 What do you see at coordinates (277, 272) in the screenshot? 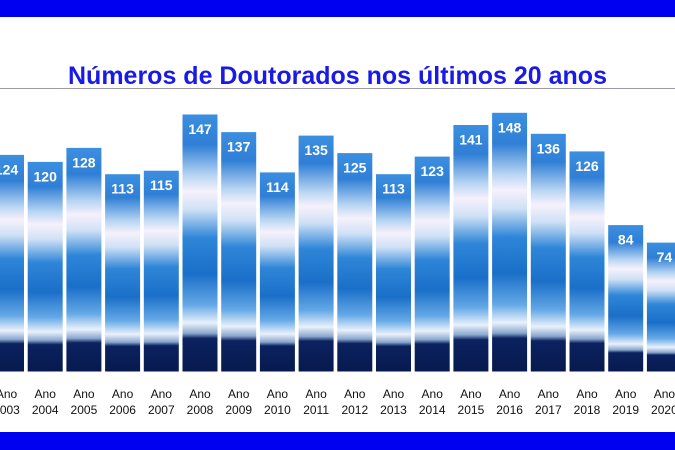
I see `bar-2010` at bounding box center [277, 272].